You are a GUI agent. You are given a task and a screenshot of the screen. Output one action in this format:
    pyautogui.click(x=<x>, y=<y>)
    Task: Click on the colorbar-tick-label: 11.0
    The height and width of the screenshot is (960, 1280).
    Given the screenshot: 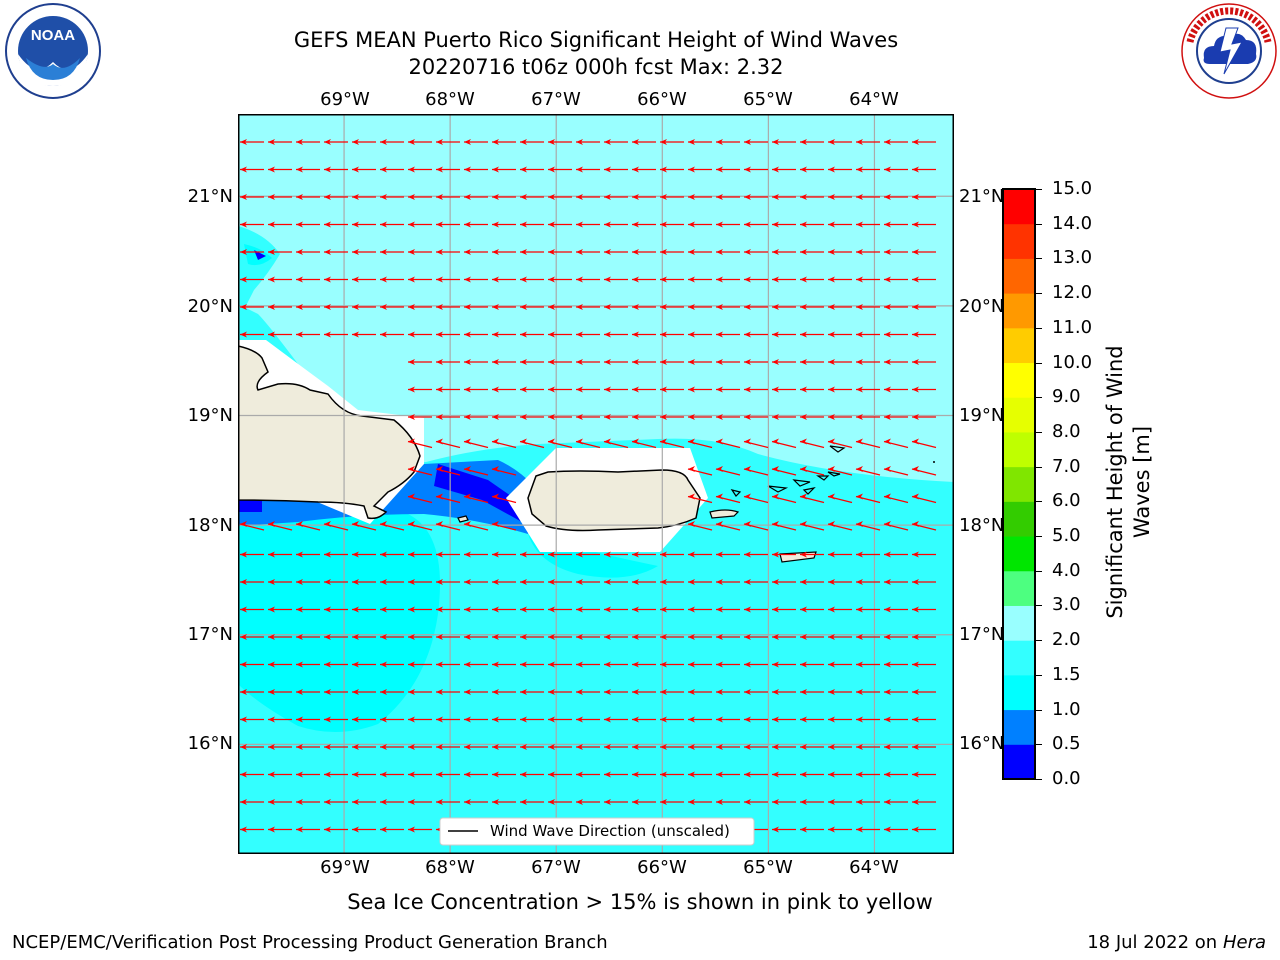 What is the action you would take?
    pyautogui.click(x=1072, y=327)
    